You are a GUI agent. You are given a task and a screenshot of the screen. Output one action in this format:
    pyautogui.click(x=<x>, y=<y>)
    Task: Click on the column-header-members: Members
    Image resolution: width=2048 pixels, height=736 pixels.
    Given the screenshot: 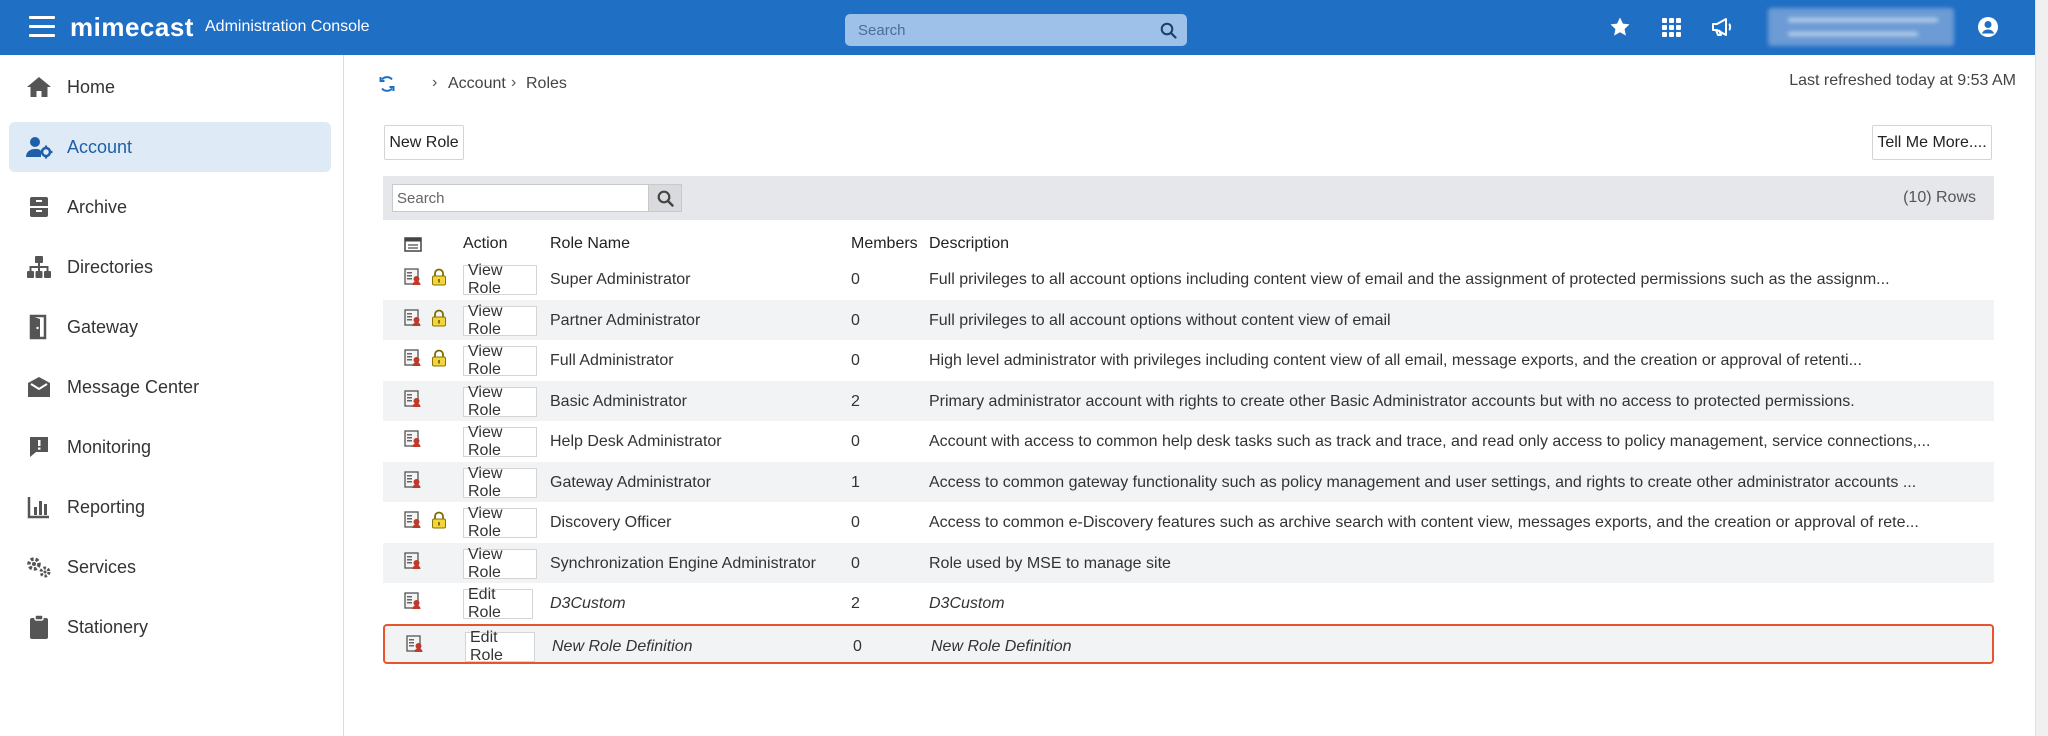 What is the action you would take?
    pyautogui.click(x=884, y=243)
    